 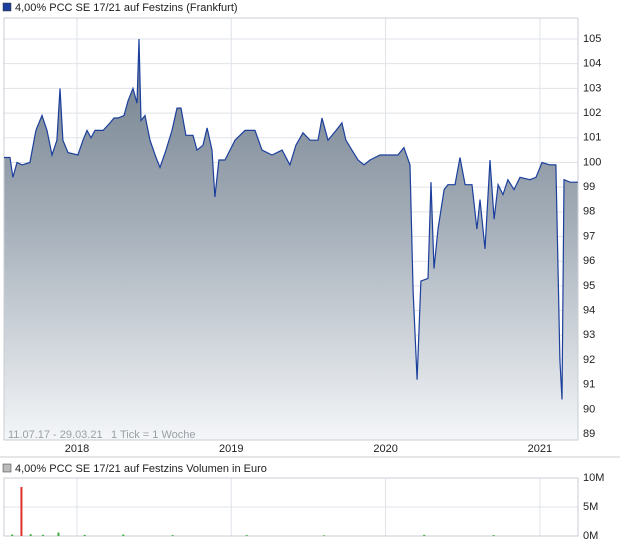 What do you see at coordinates (592, 64) in the screenshot?
I see `y-tick-label: 104` at bounding box center [592, 64].